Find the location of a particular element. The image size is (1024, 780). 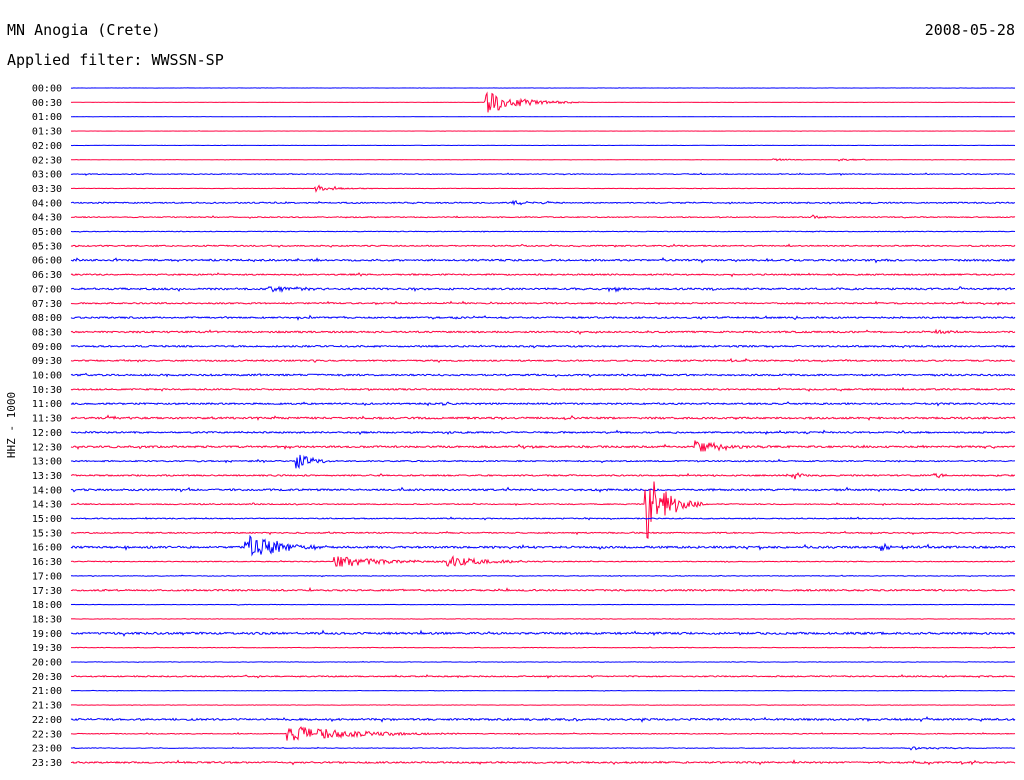

time-label-1730: 17:30 is located at coordinates (47, 591).